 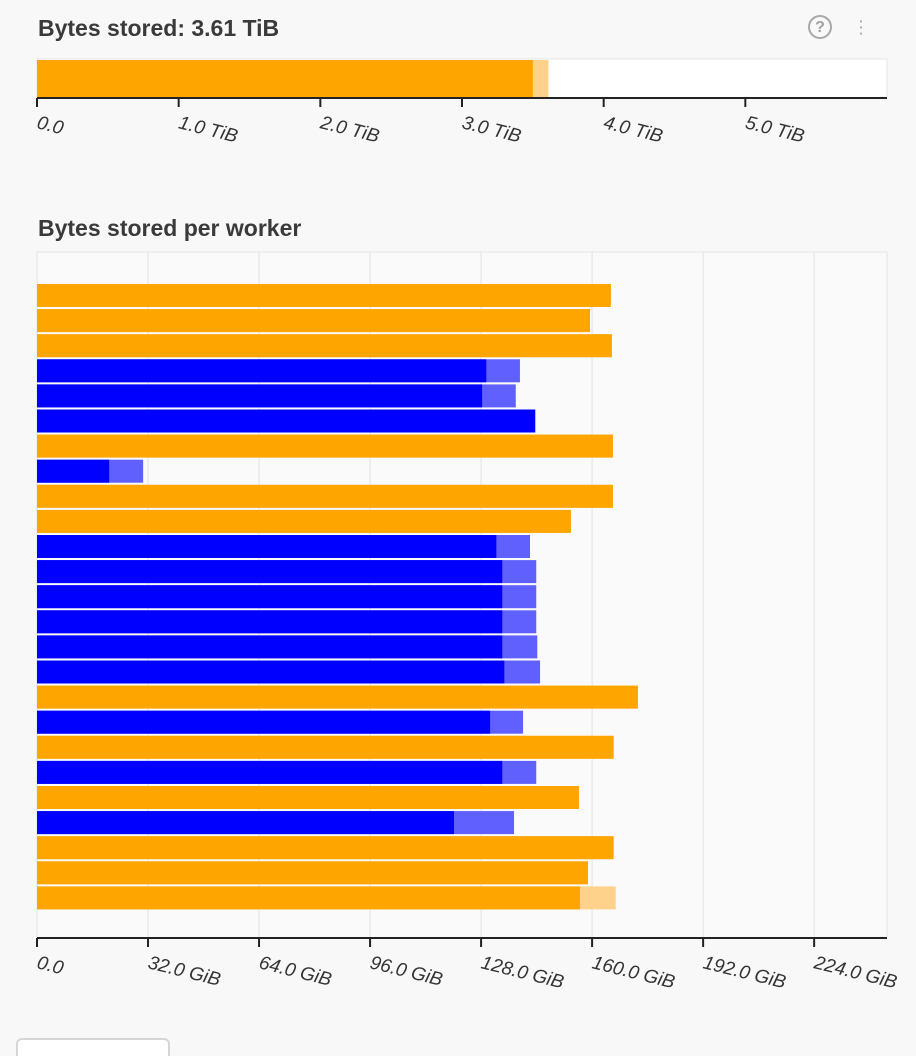 What do you see at coordinates (184, 971) in the screenshot?
I see `x-tick-label: 32.0 GiB` at bounding box center [184, 971].